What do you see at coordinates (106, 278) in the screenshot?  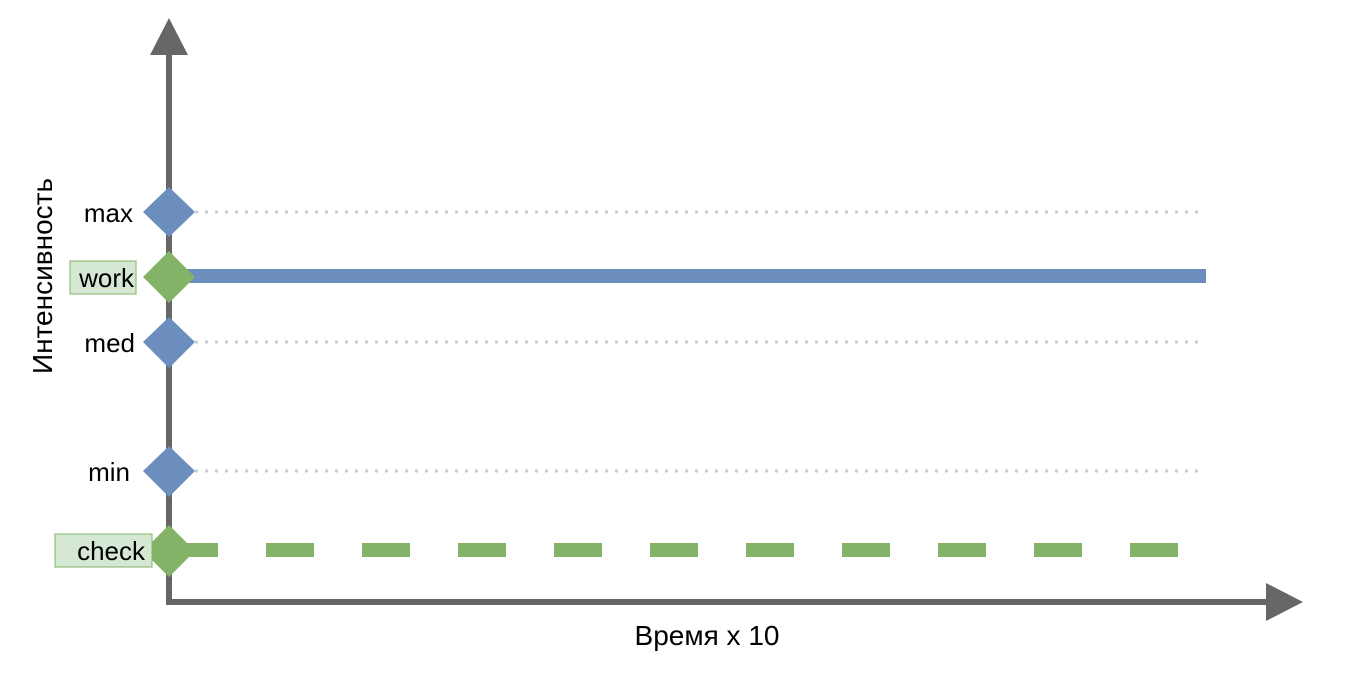 I see `work-label: work` at bounding box center [106, 278].